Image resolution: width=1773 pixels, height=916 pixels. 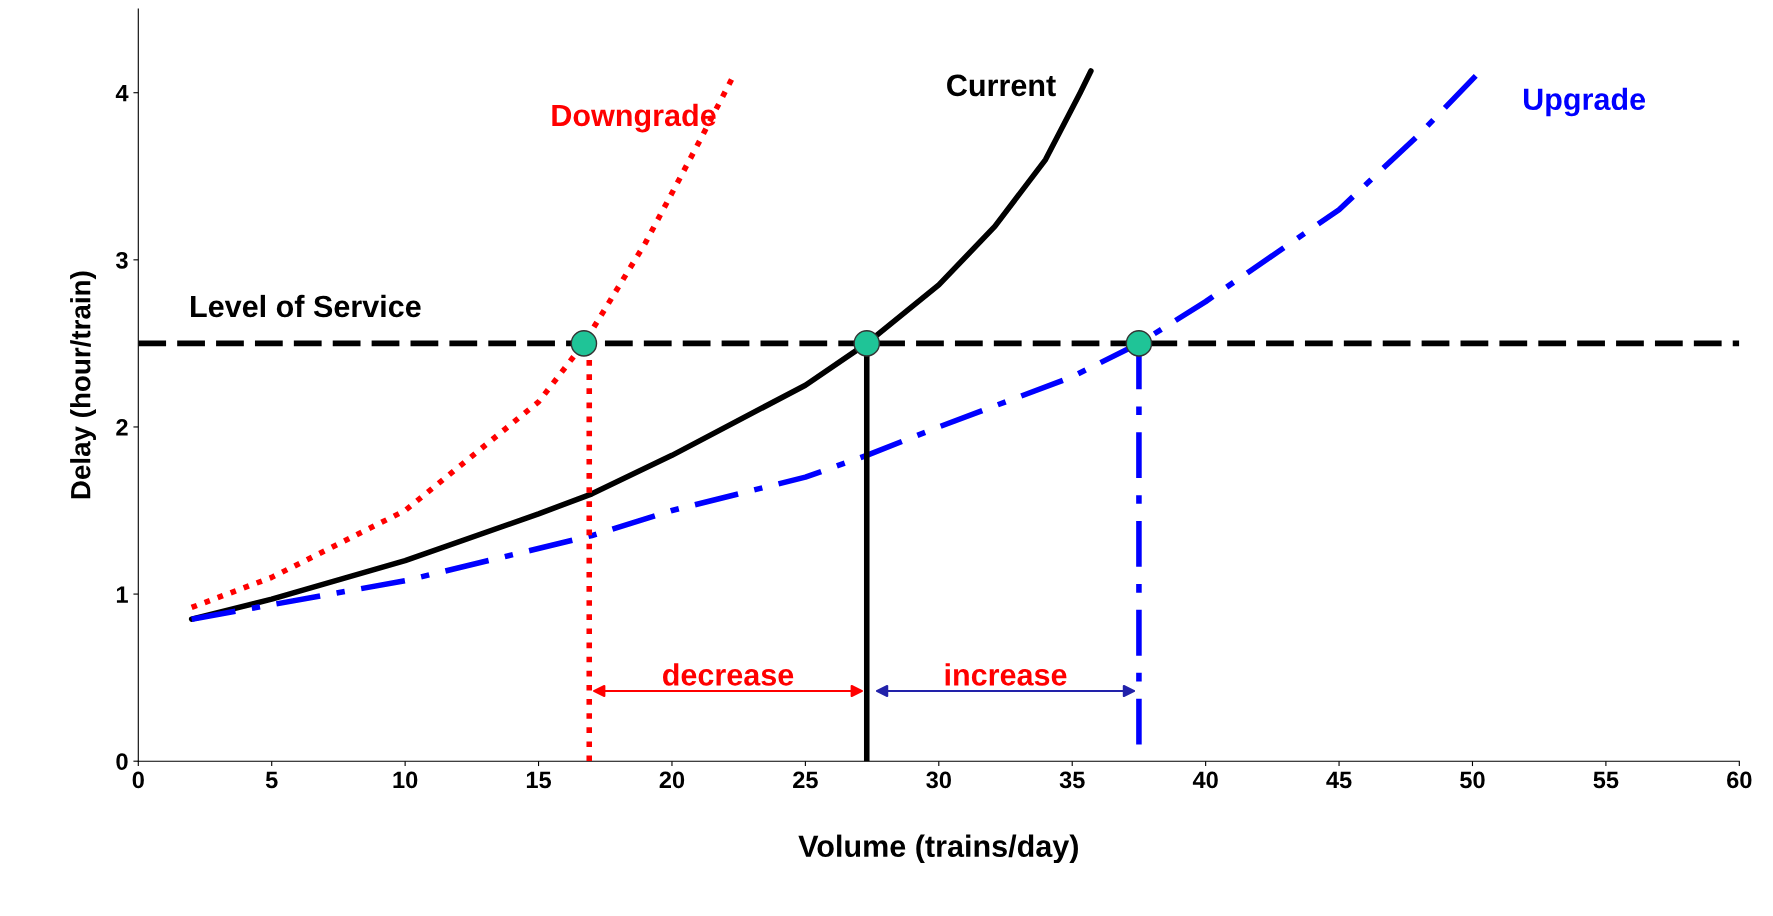 I want to click on annotation: decrease, so click(x=728, y=674).